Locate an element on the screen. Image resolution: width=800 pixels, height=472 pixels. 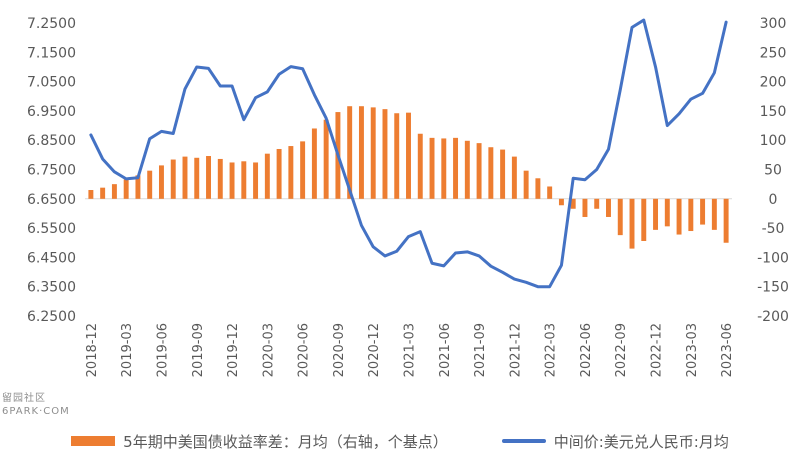
x-tick-label: 2021-12 is located at coordinates (515, 350).